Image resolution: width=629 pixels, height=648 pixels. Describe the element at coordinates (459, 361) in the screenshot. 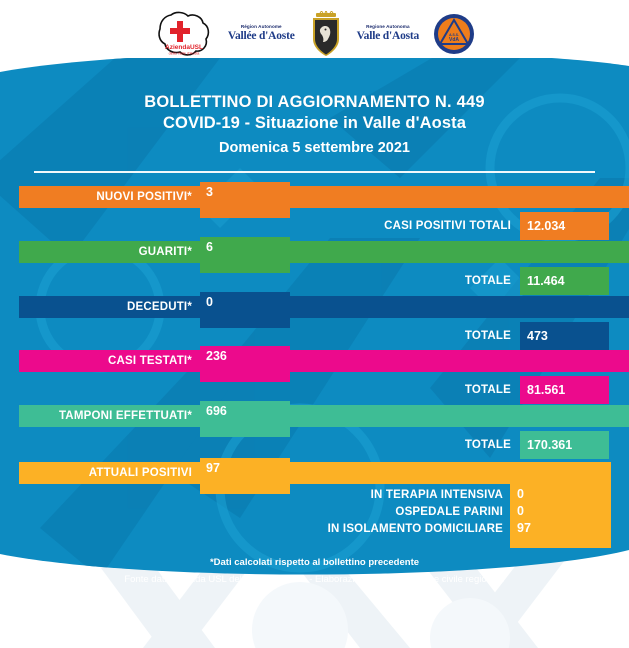

I see `row-bar-extension-casi-testati` at that location.